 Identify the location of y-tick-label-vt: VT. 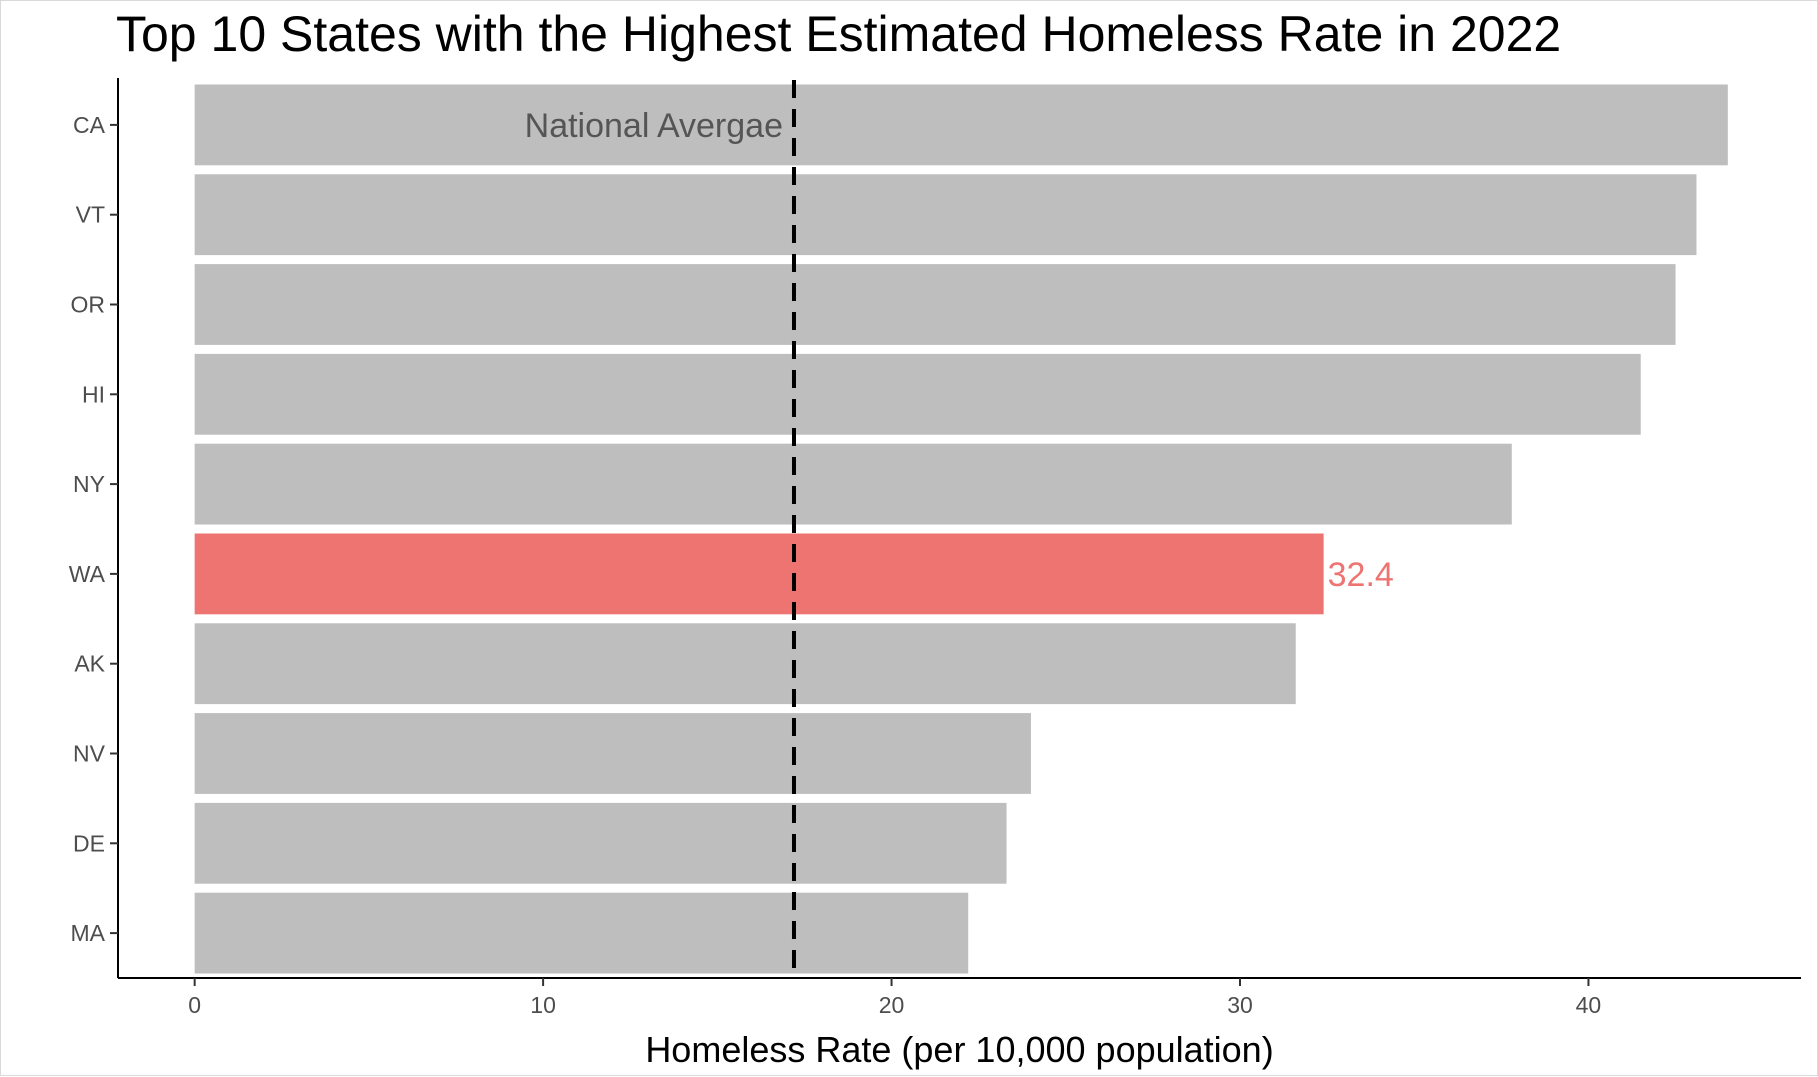
(90, 215).